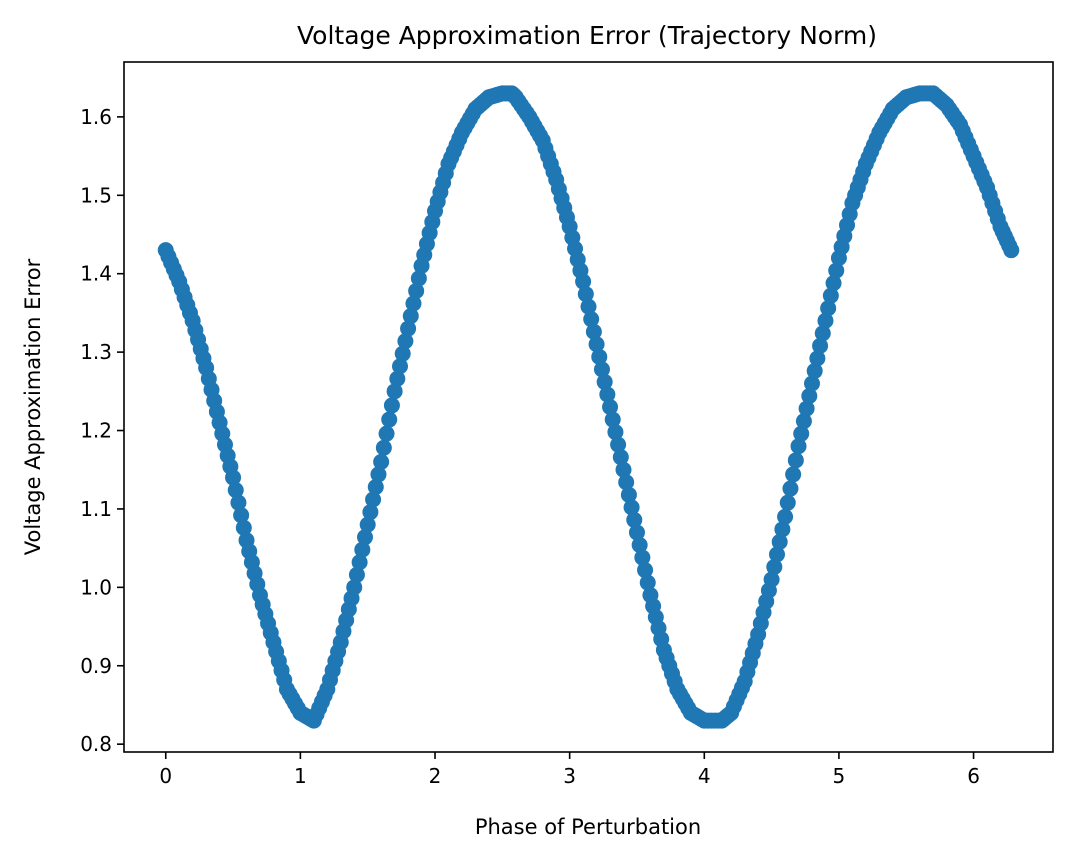  I want to click on x-tick-label: 6, so click(973, 776).